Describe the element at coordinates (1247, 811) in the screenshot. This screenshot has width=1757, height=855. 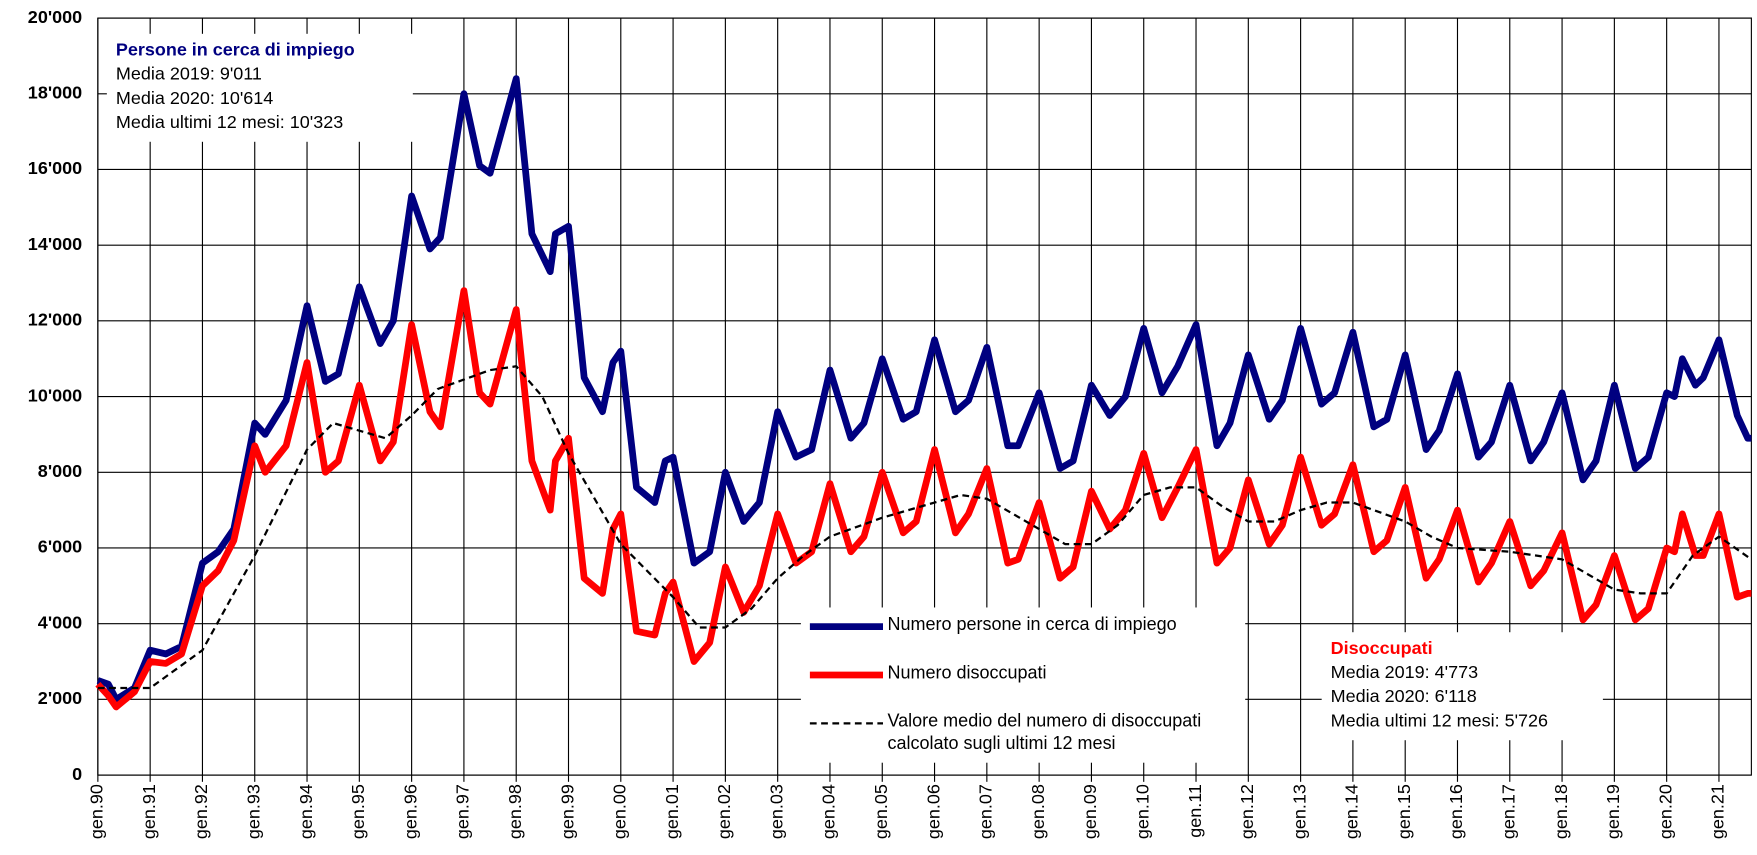
I see `x-tick-label: gen.12` at that location.